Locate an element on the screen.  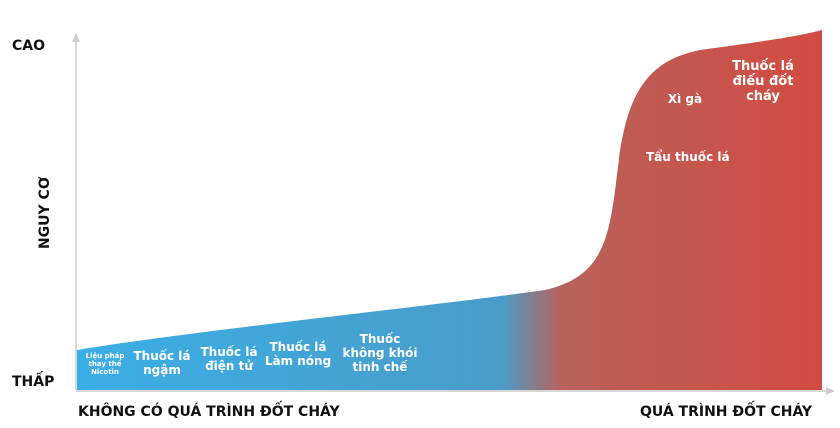
x-right-label: QUÁ TRÌNH ĐỐT CHÁY is located at coordinates (726, 412).